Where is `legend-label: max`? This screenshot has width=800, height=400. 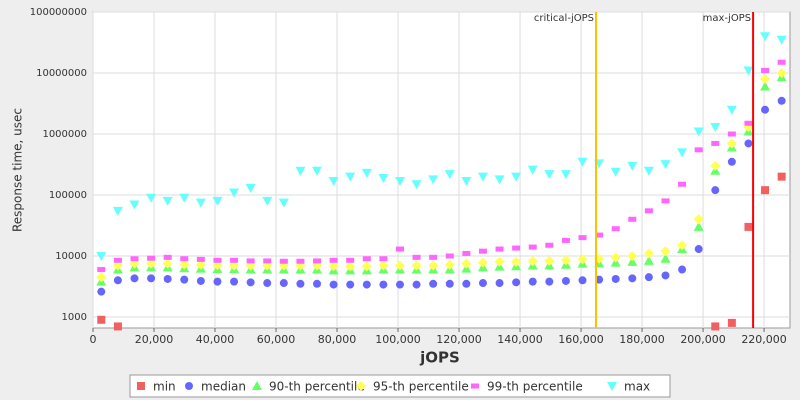
legend-label: max is located at coordinates (637, 387).